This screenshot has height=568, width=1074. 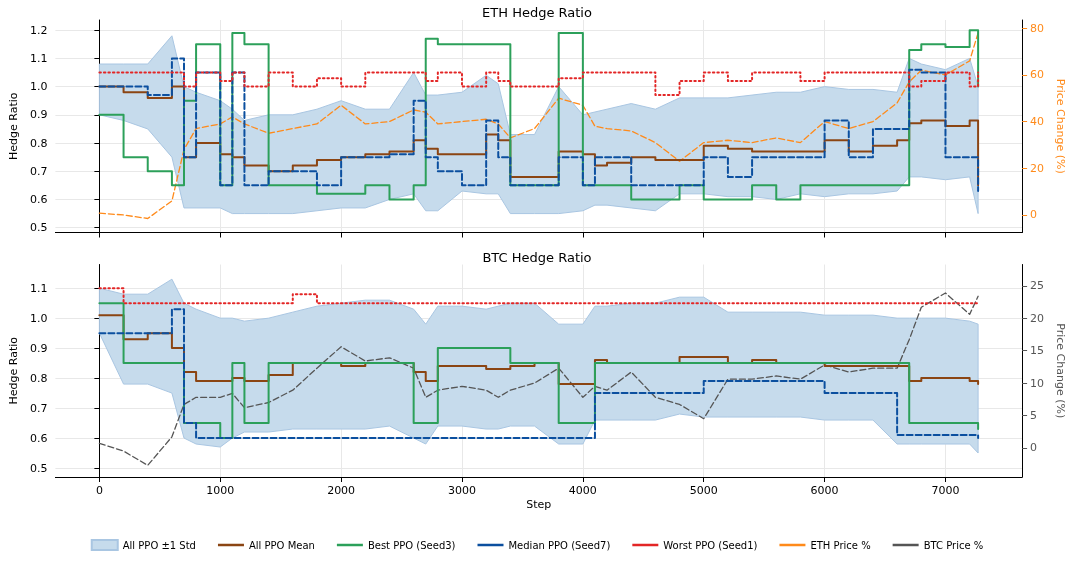 What do you see at coordinates (710, 545) in the screenshot?
I see `legend-label: Worst PPO (Seed1)` at bounding box center [710, 545].